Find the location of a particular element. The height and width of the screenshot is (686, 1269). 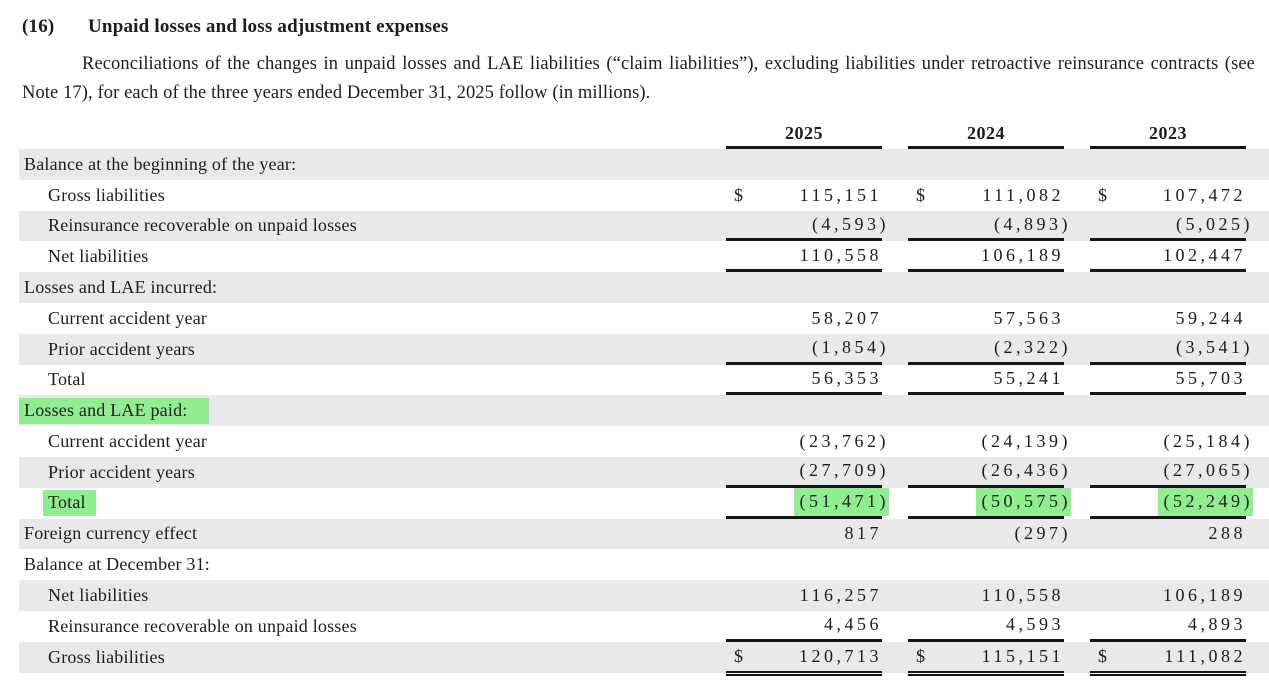

row-label-text: Prior accident years is located at coordinates (121, 471).